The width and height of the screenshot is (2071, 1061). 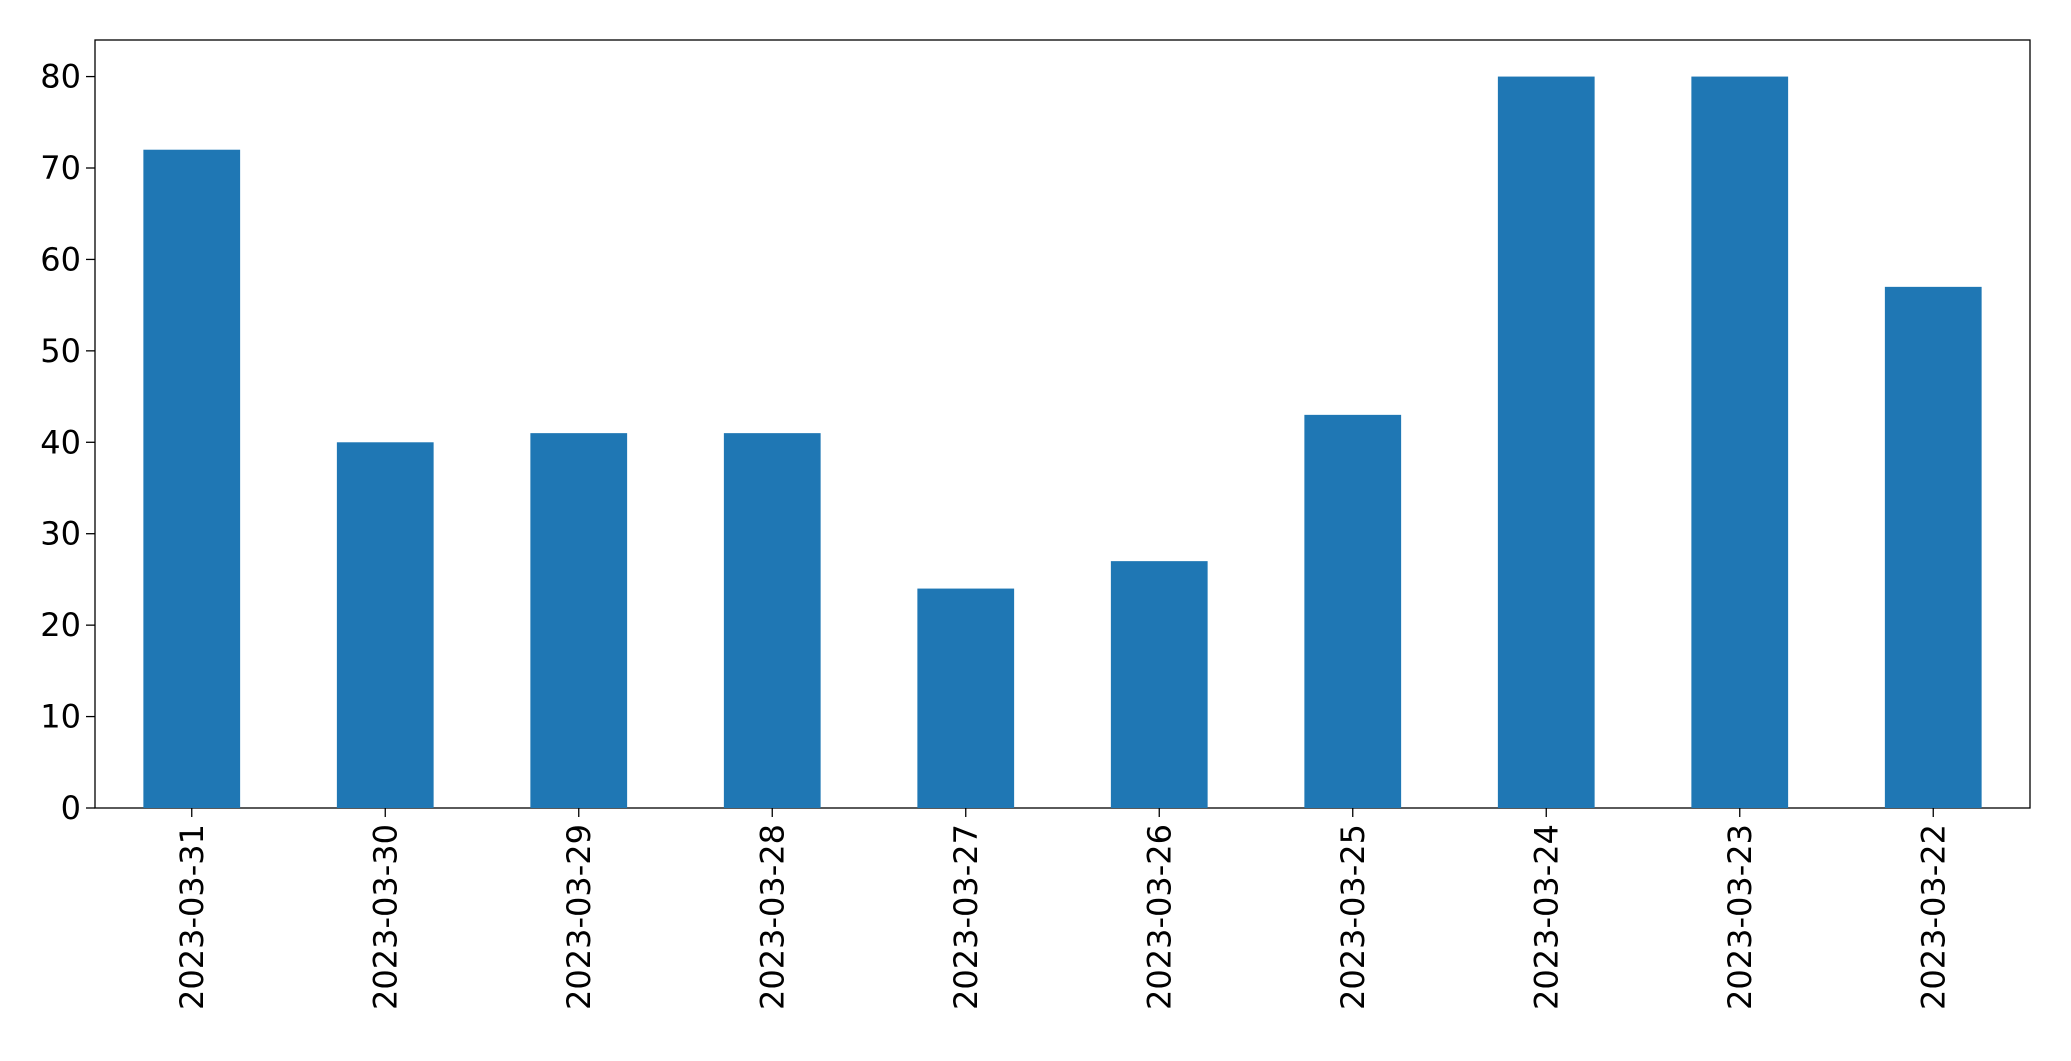 I want to click on y-tick-label: 70, so click(x=60, y=168).